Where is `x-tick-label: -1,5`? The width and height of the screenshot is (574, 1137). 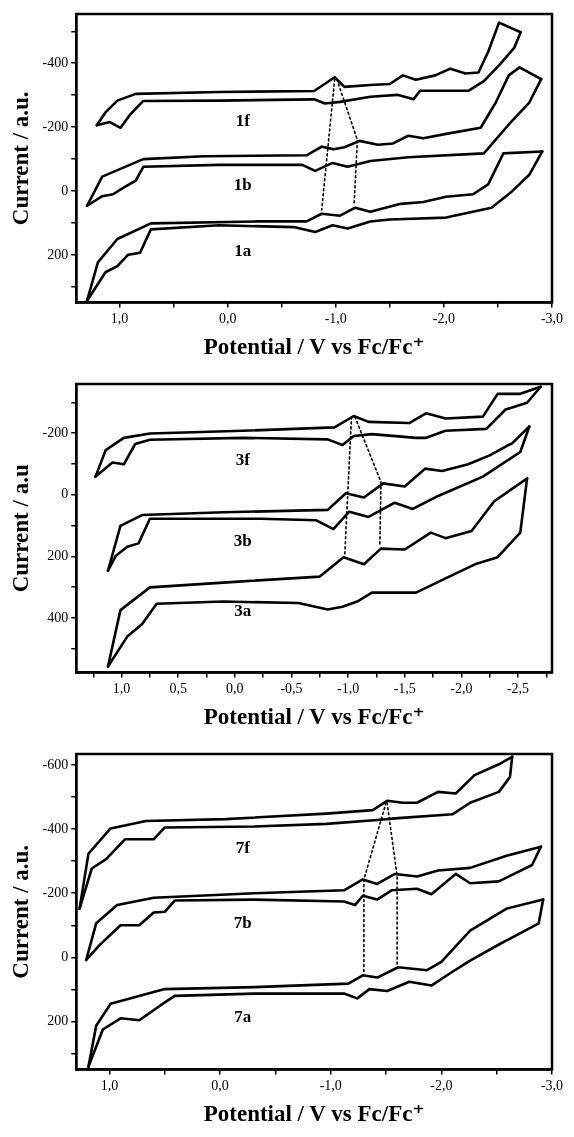 x-tick-label: -1,5 is located at coordinates (404, 688).